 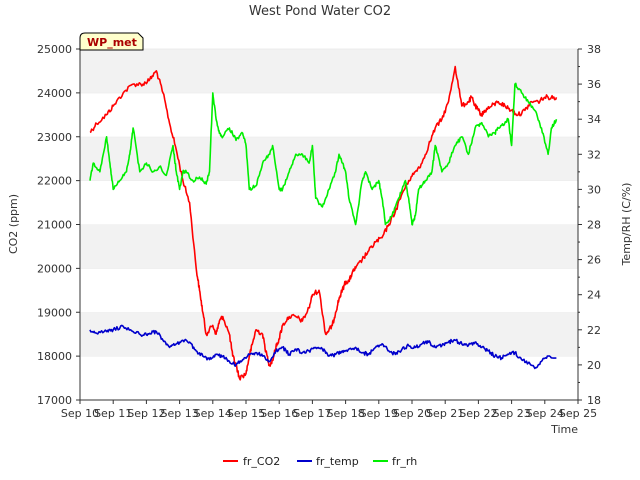 What do you see at coordinates (594, 295) in the screenshot?
I see `right-y-tick-label: 24` at bounding box center [594, 295].